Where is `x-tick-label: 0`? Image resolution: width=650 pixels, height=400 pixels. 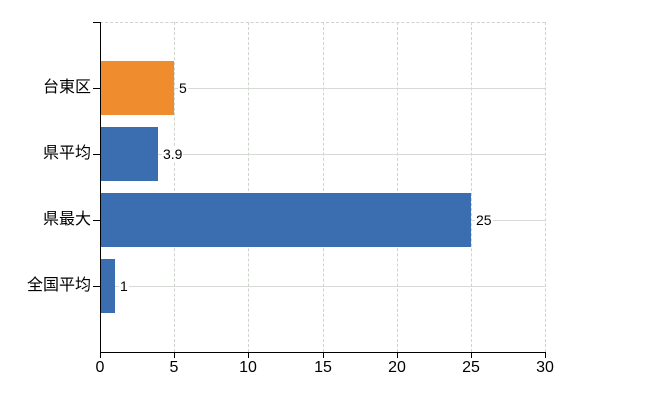
x-tick-label: 0 is located at coordinates (100, 367).